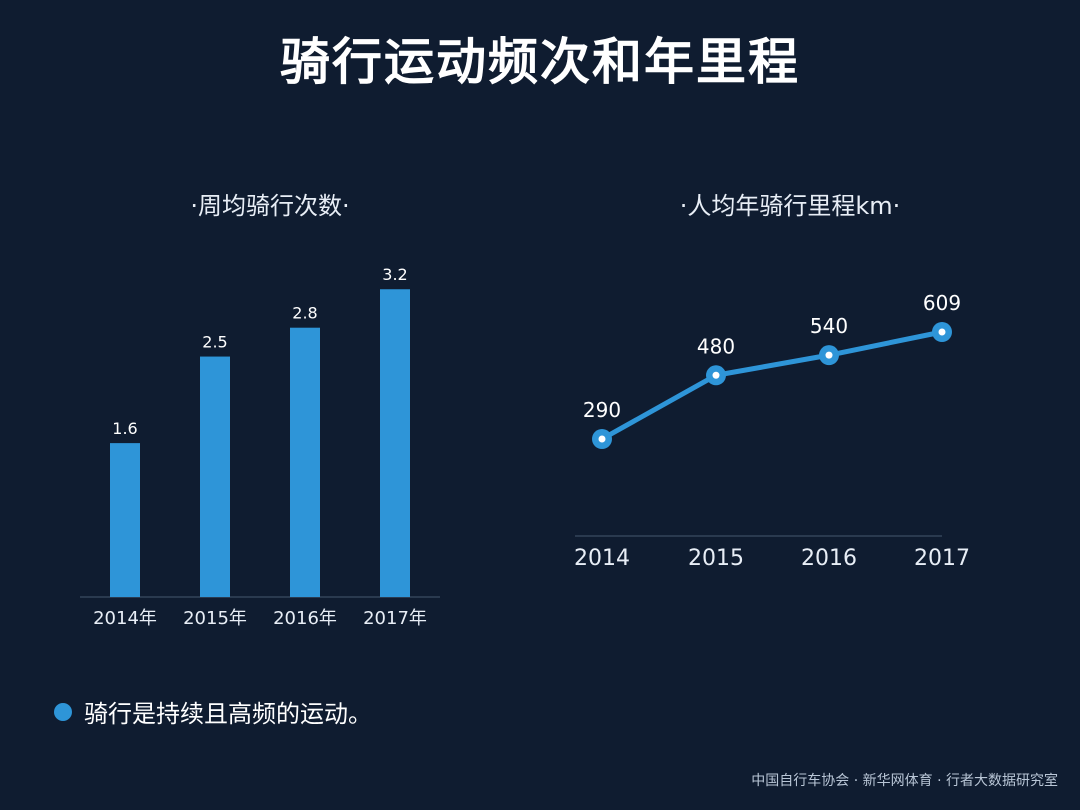  Describe the element at coordinates (829, 558) in the screenshot. I see `line-tick-label: 2016` at that location.